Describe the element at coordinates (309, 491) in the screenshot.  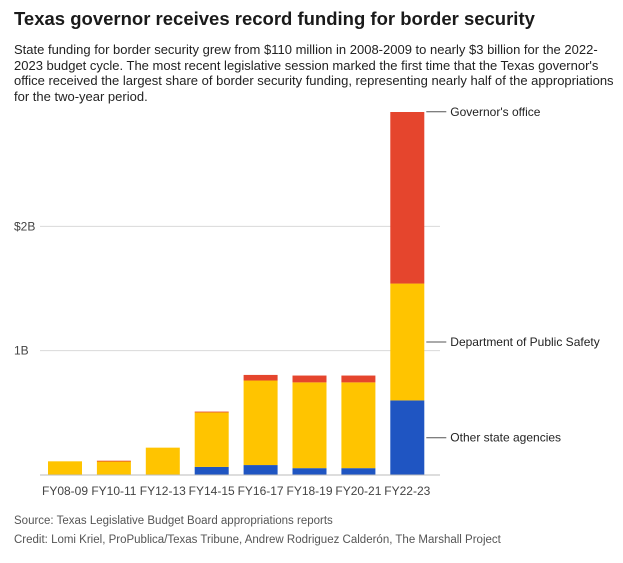
I see `x-tick-label: FY18-19` at that location.